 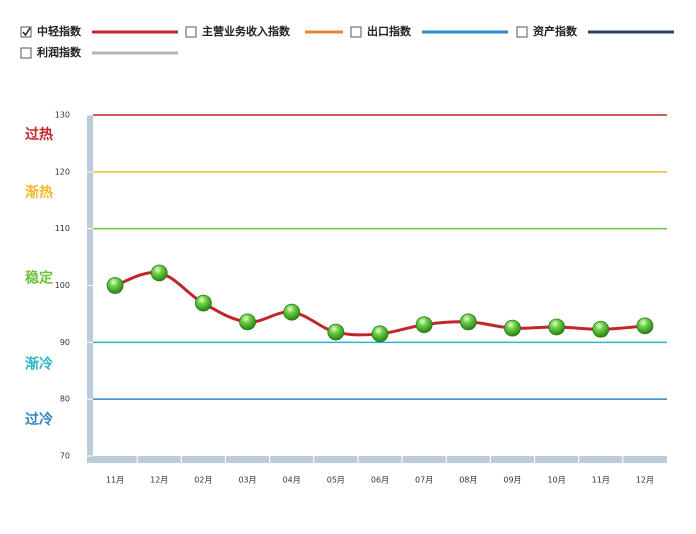 What do you see at coordinates (557, 480) in the screenshot?
I see `x-tick-label: 10月` at bounding box center [557, 480].